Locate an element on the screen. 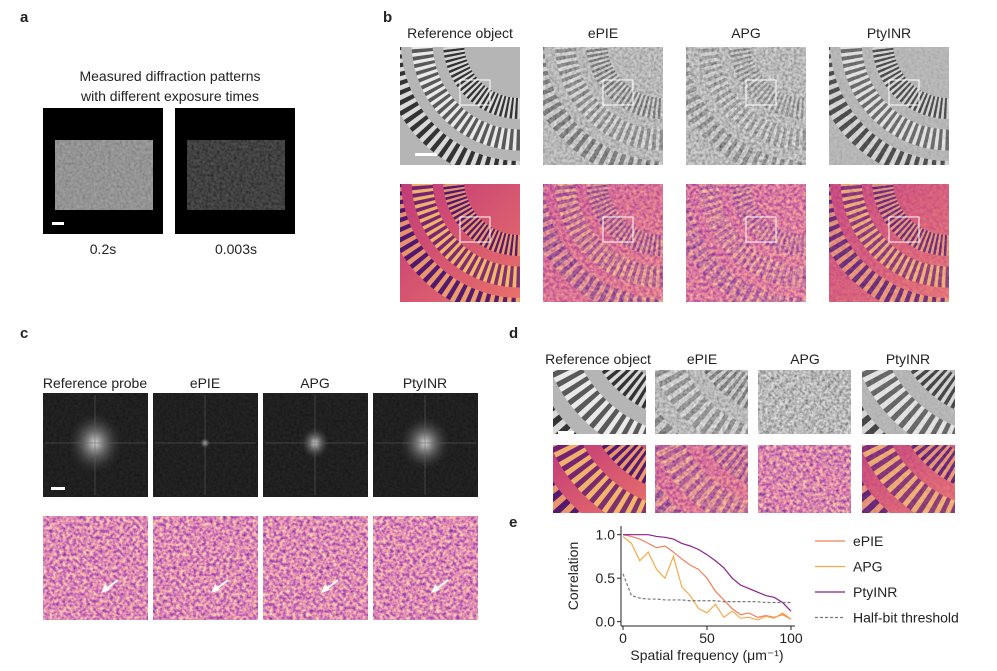 This screenshot has width=997, height=671. legend-label: APG is located at coordinates (868, 567).